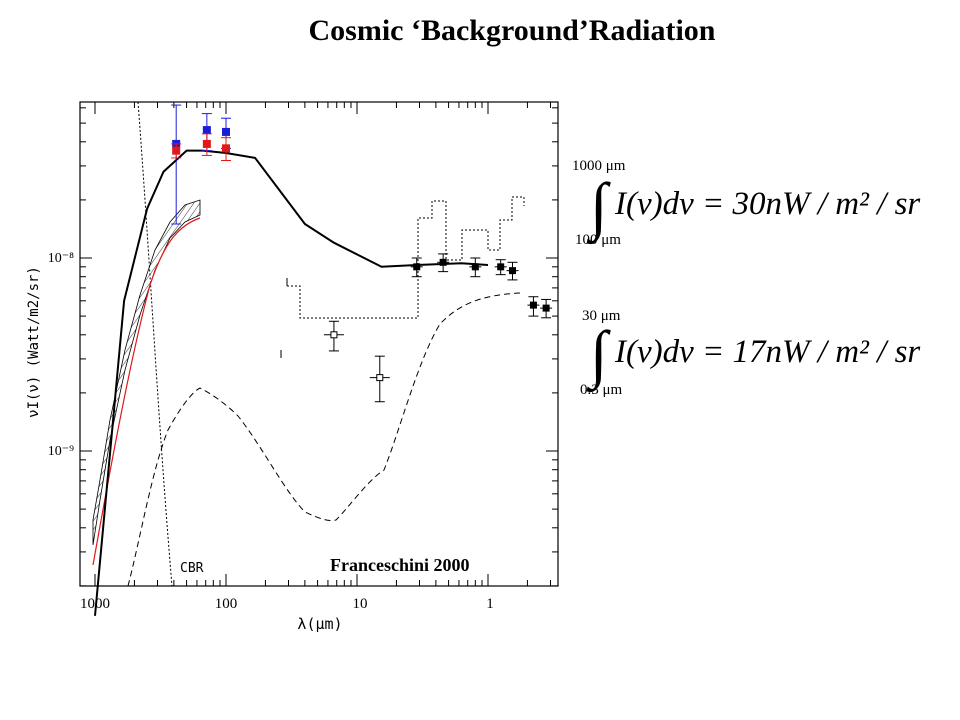 The height and width of the screenshot is (720, 960). I want to click on x-tick-label: 100, so click(226, 604).